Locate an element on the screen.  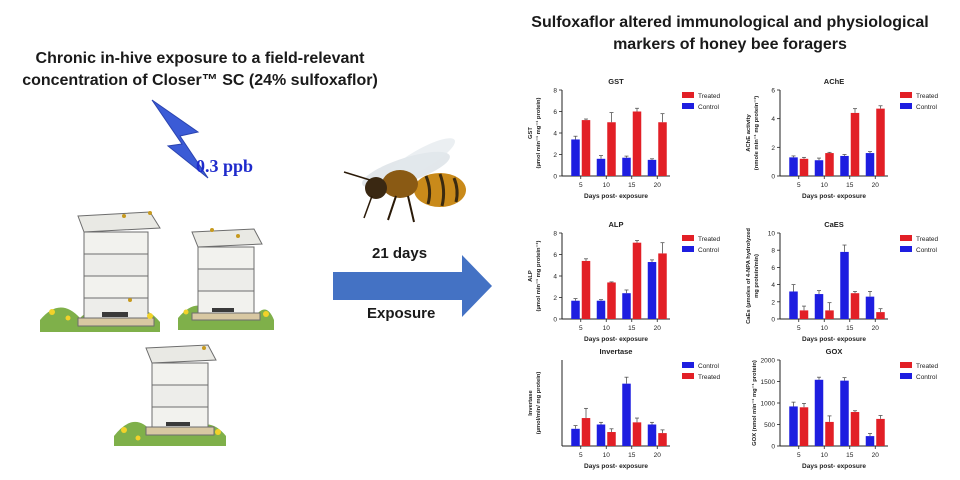
gst-legend-label-treated: Treated is located at coordinates (709, 96).